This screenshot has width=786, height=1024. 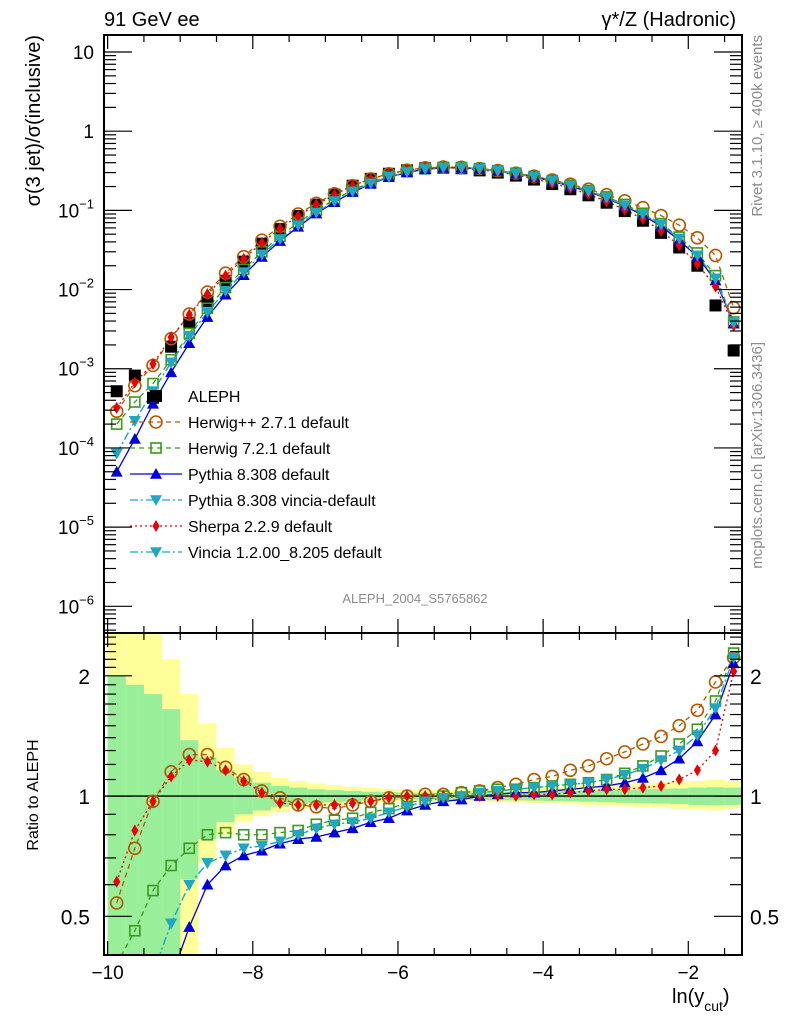 I want to click on legend-entry-sherpa-2-2-9-default: Sherpa 2.2.9 default, so click(x=231, y=527).